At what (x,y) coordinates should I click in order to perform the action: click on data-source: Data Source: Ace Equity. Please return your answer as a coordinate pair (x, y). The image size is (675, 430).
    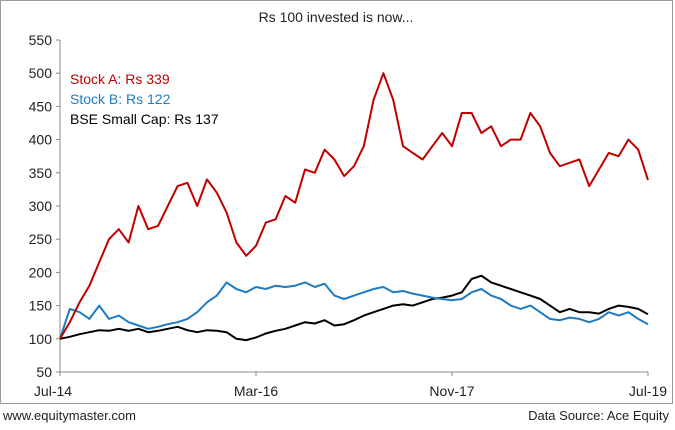
    Looking at the image, I should click on (598, 415).